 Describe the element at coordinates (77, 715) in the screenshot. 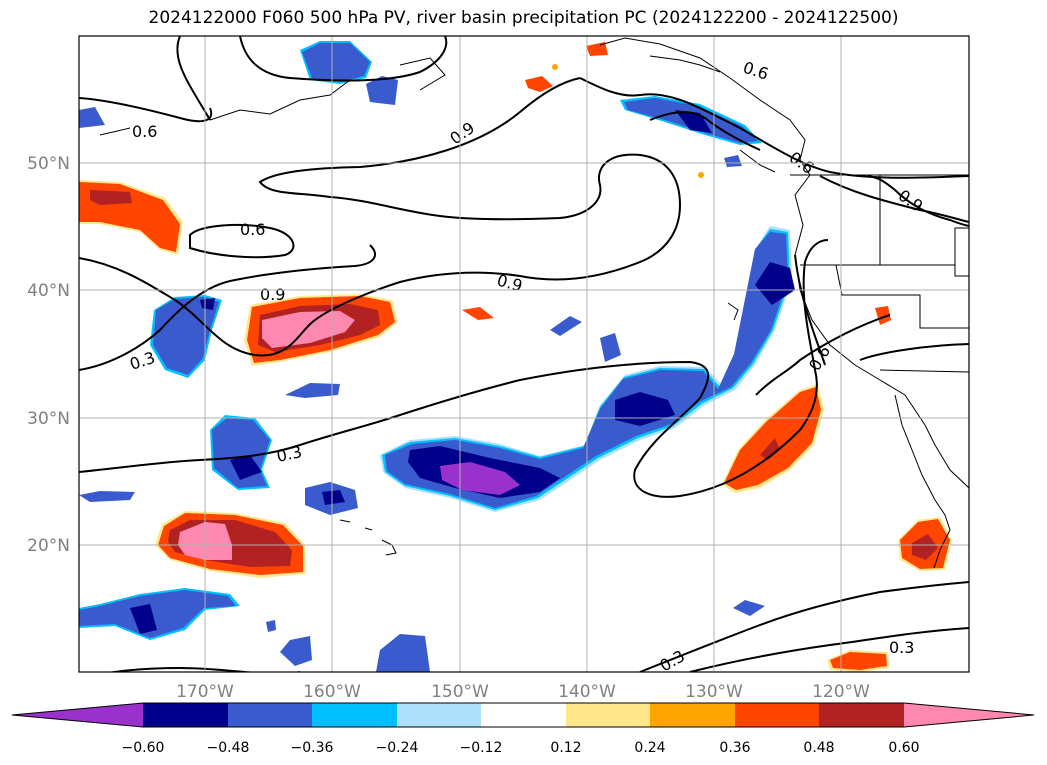

I see `colorbar-extend-low` at that location.